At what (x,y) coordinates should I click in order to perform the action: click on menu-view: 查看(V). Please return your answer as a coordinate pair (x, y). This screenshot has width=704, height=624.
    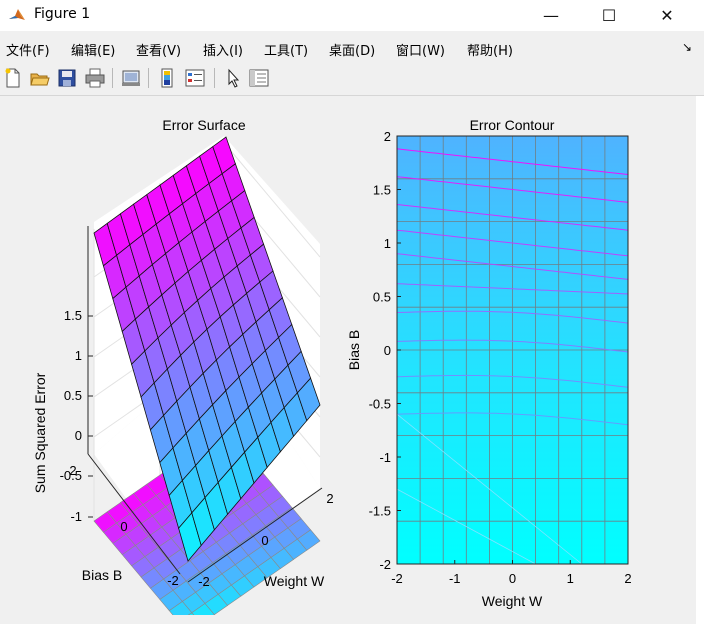
    Looking at the image, I should click on (159, 51).